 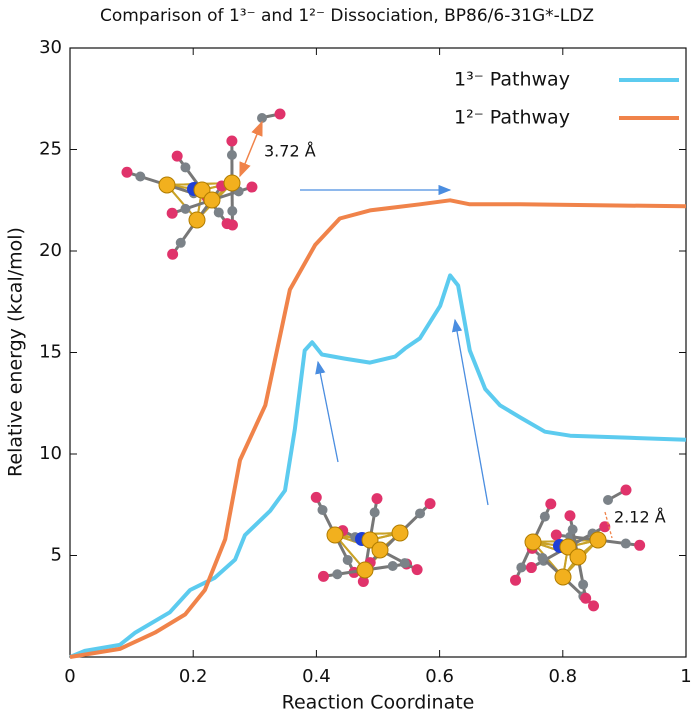 I want to click on y-tick-label: 10, so click(x=50, y=453).